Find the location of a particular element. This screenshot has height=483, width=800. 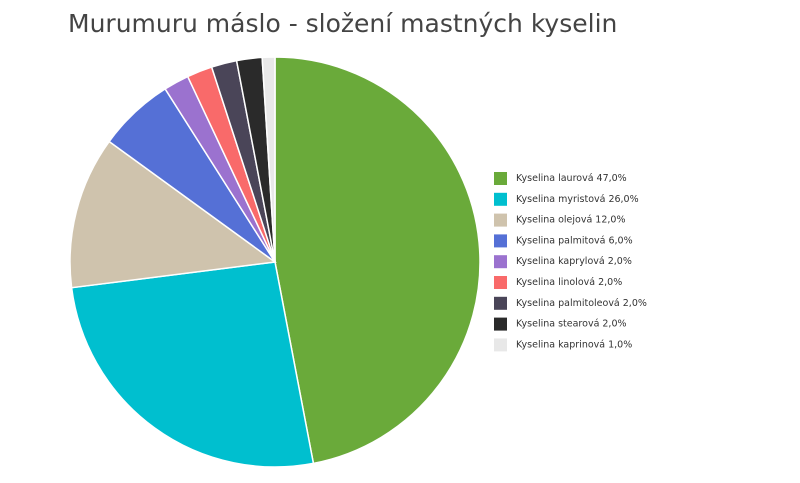

legend-value: 12,0% is located at coordinates (610, 220).